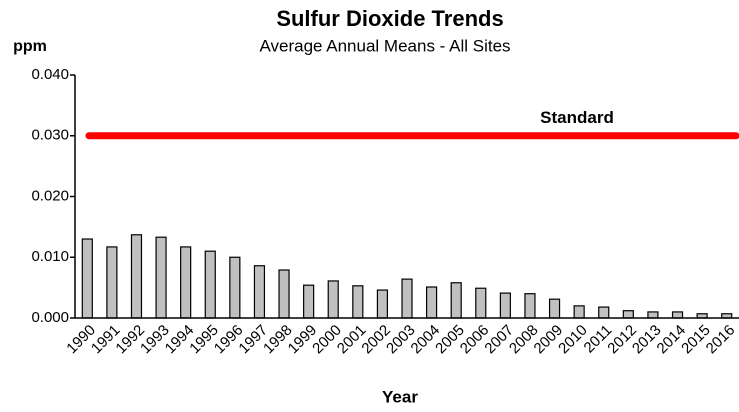 The image size is (739, 412). Describe the element at coordinates (50, 135) in the screenshot. I see `y-tick-label: 0.030` at that location.